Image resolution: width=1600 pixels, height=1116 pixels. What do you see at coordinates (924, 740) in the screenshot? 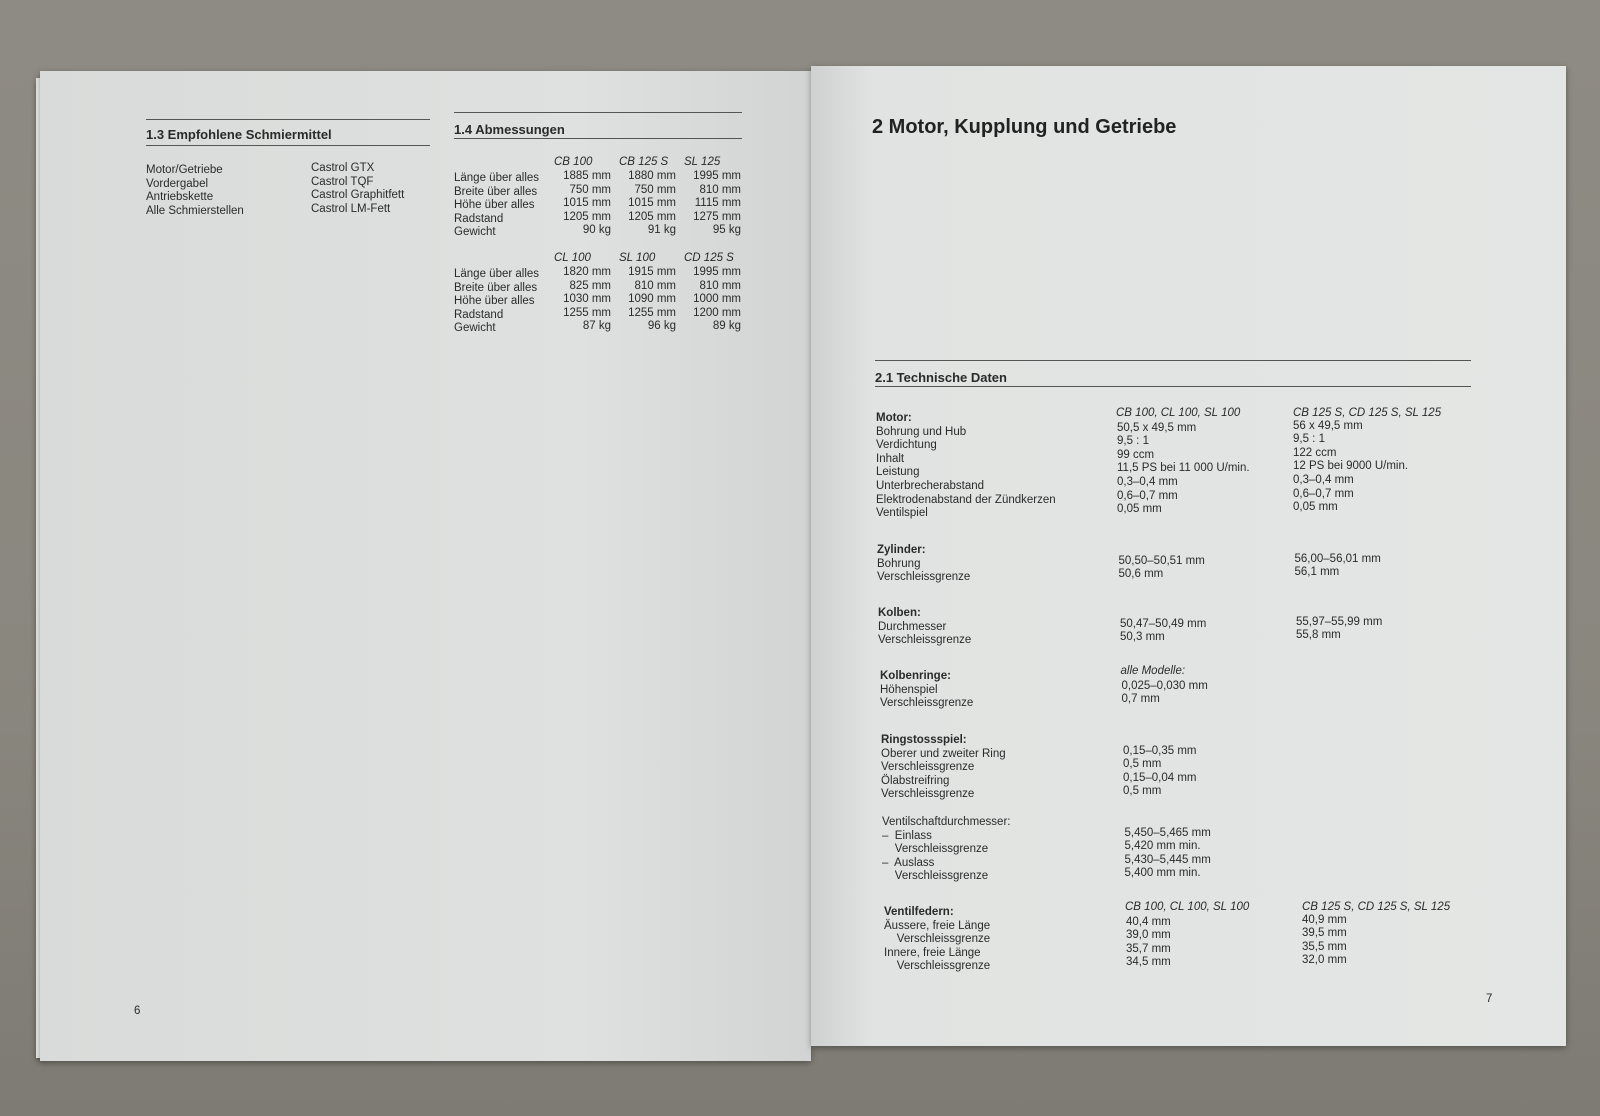
I see `section-title: Ringstossspiel:` at bounding box center [924, 740].